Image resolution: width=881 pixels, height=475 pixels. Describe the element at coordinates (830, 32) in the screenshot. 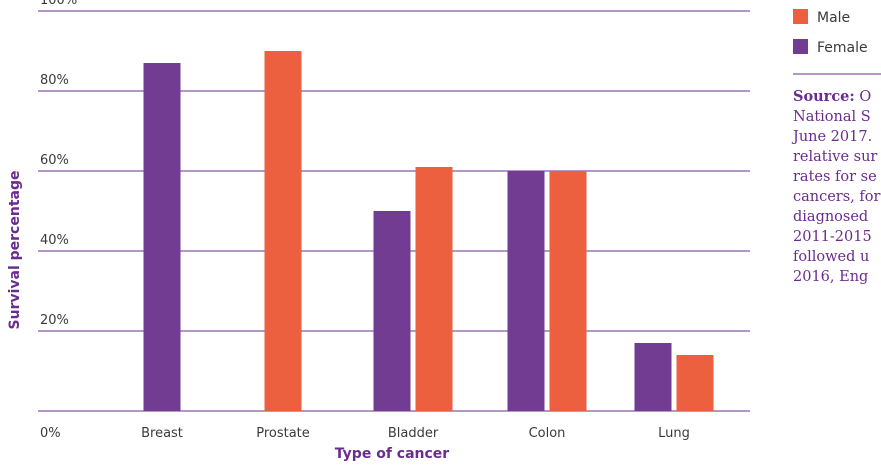

I see `legend: Male Female` at that location.